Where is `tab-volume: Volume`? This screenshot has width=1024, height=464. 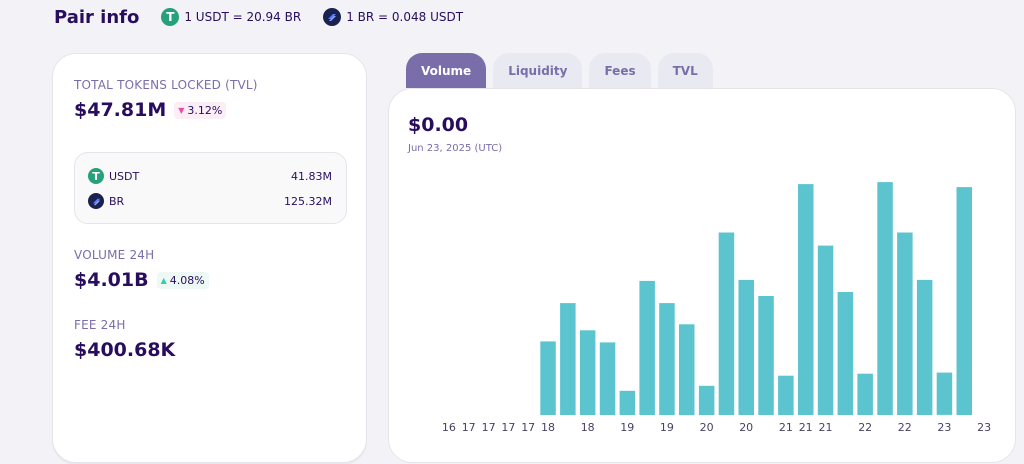 tab-volume: Volume is located at coordinates (446, 70).